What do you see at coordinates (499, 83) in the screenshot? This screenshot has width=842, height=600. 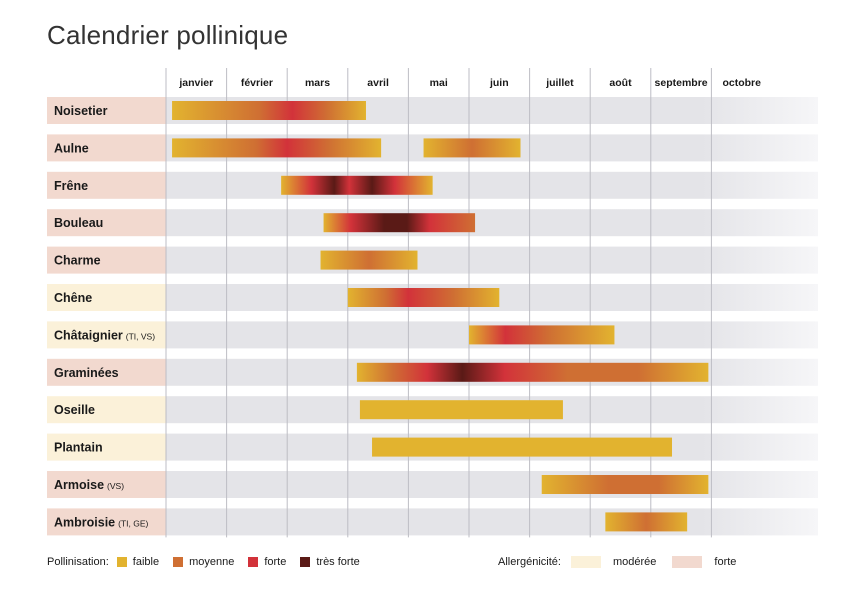 I see `month-label: juin` at bounding box center [499, 83].